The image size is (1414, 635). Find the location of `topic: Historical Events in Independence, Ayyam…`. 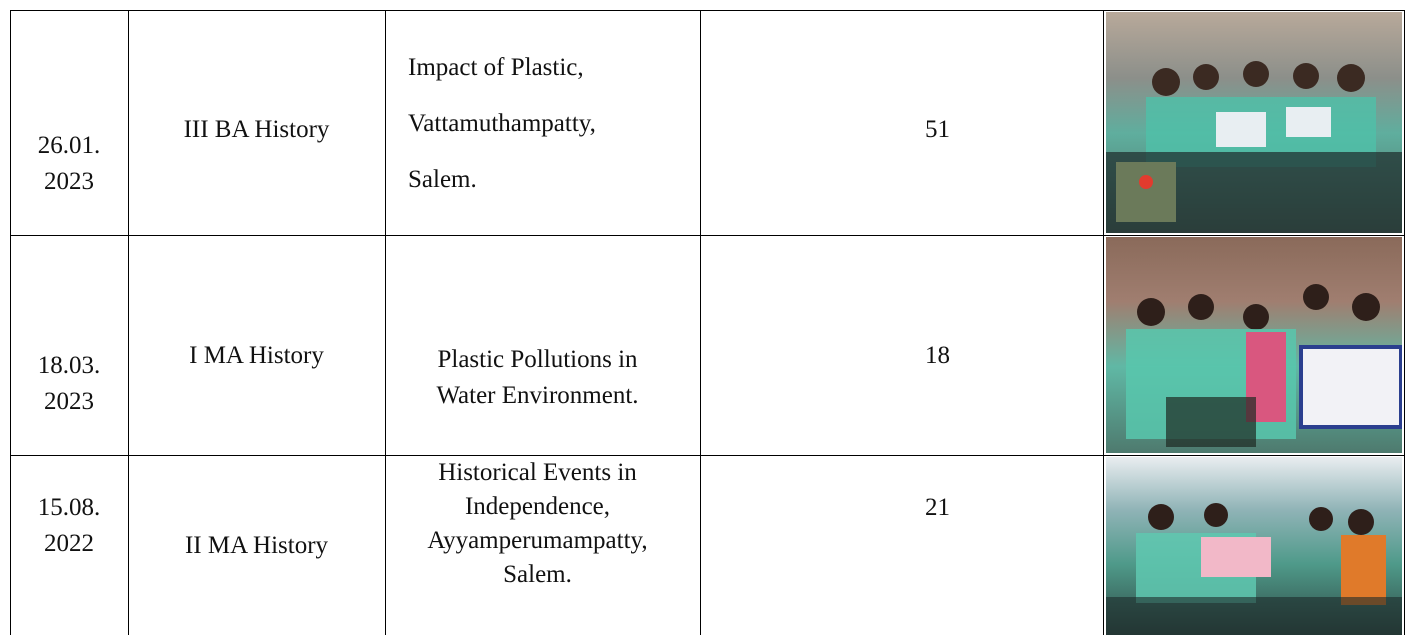

topic: Historical Events in Independence, Ayyam… is located at coordinates (537, 523).